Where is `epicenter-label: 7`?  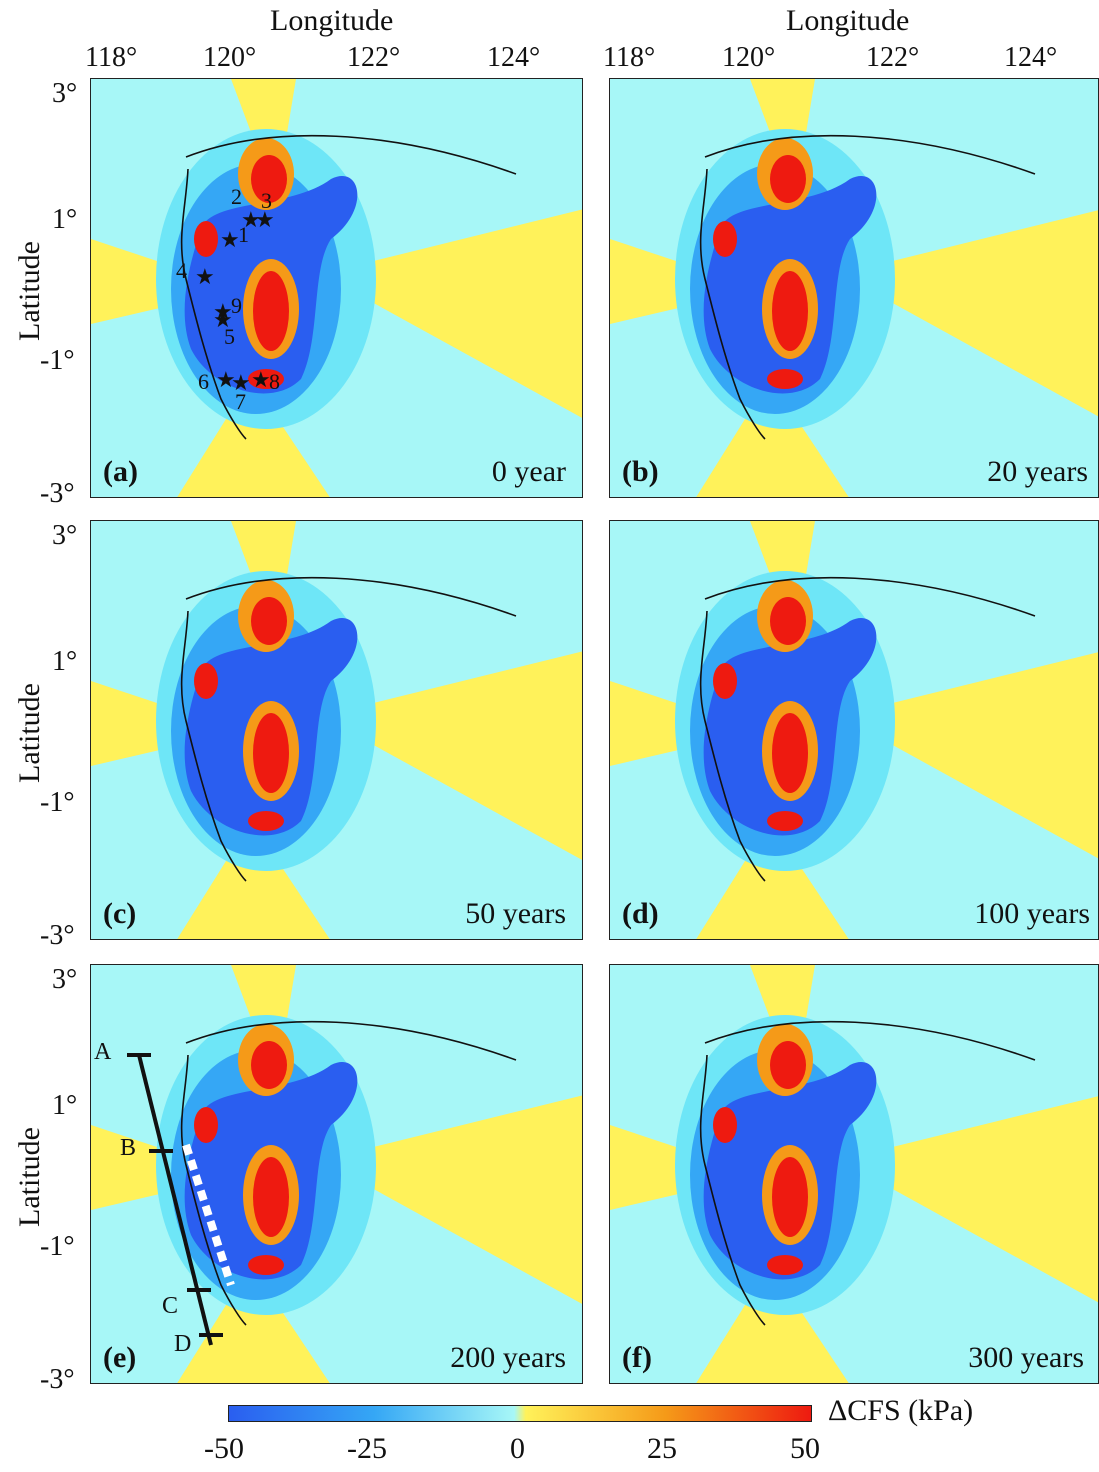
epicenter-label: 7 is located at coordinates (240, 401).